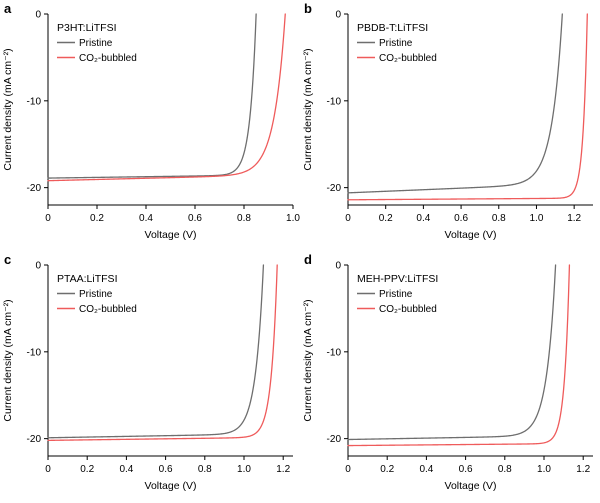 Image resolution: width=600 pixels, height=503 pixels. What do you see at coordinates (397, 279) in the screenshot?
I see `legend-title: MEH-PPV:LiTFSI` at bounding box center [397, 279].